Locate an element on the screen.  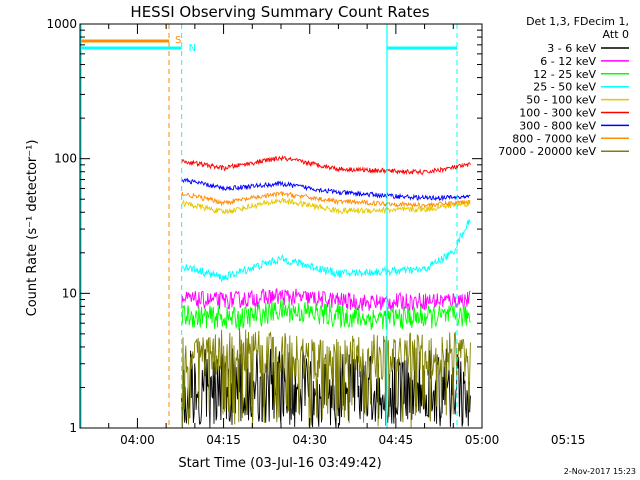
x-tick-label: 05:00 is located at coordinates (482, 440).